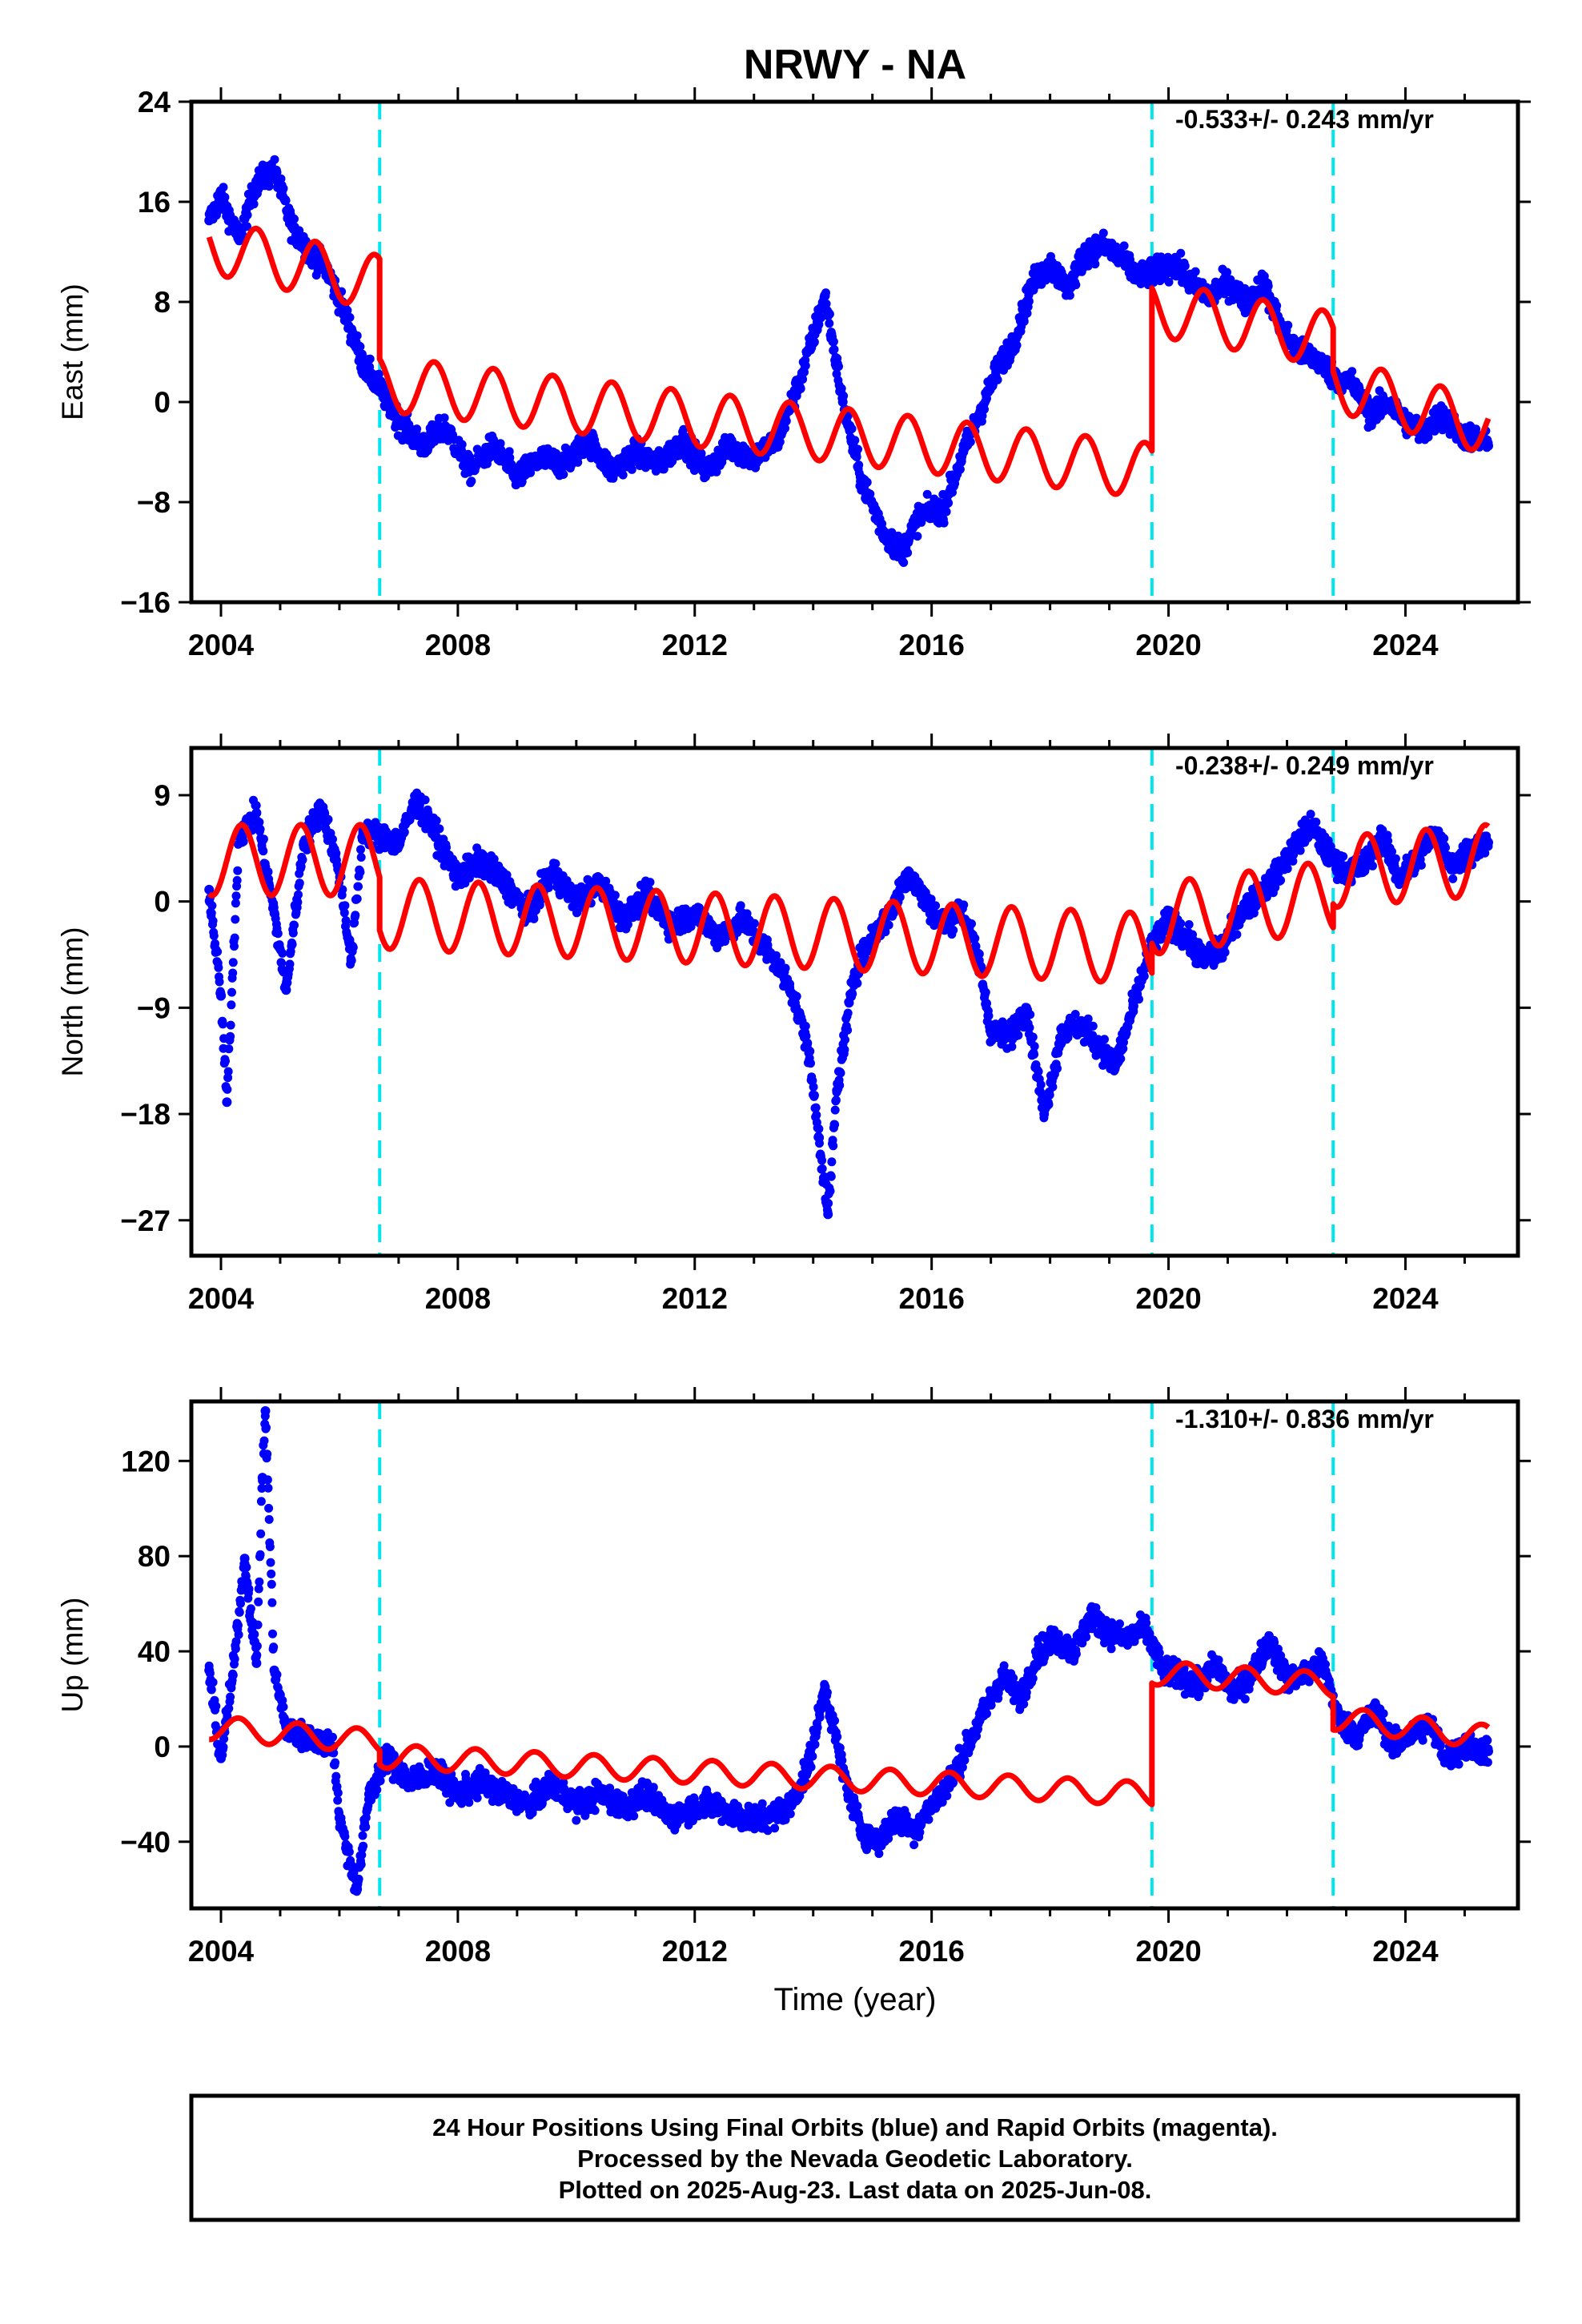 The height and width of the screenshot is (2324, 1582). Describe the element at coordinates (145, 602) in the screenshot. I see `y-tick-label: −16` at that location.